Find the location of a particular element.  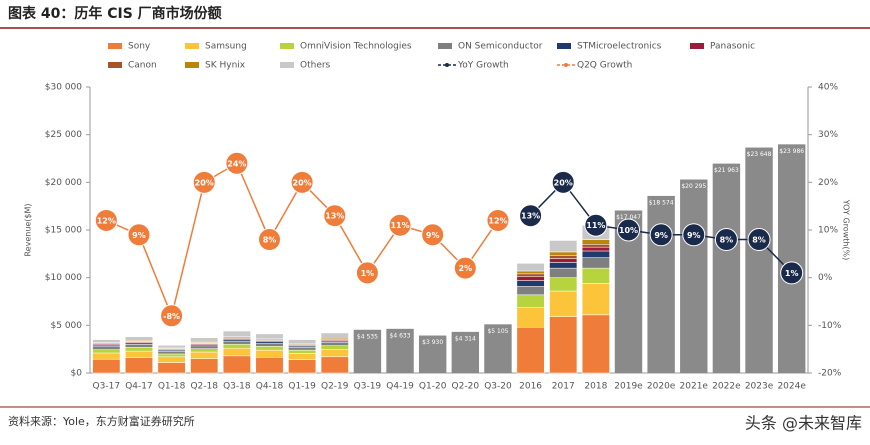

y-tick-label: $0 is located at coordinates (77, 374).